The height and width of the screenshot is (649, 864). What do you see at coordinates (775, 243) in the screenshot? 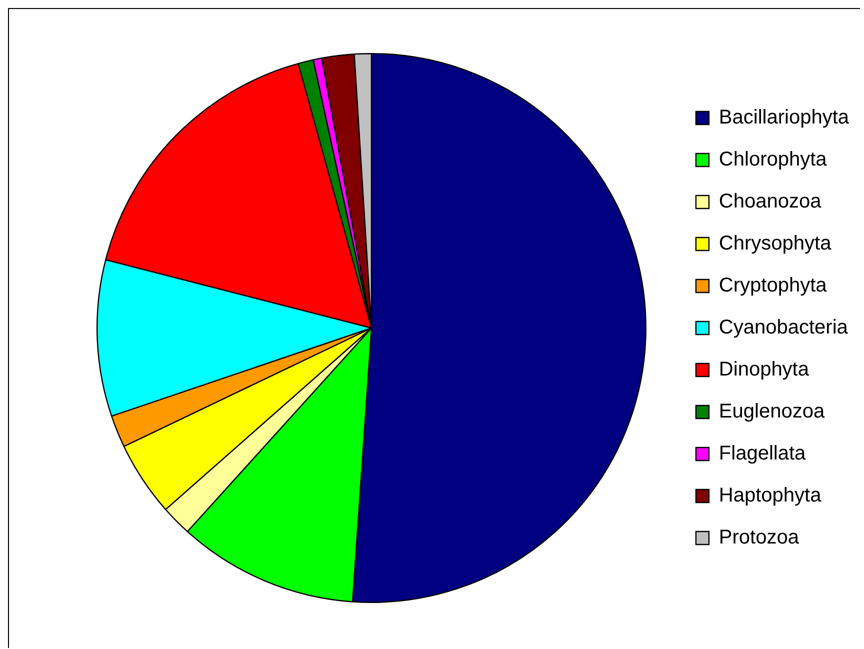
I see `legend-label: Chrysophyta` at bounding box center [775, 243].